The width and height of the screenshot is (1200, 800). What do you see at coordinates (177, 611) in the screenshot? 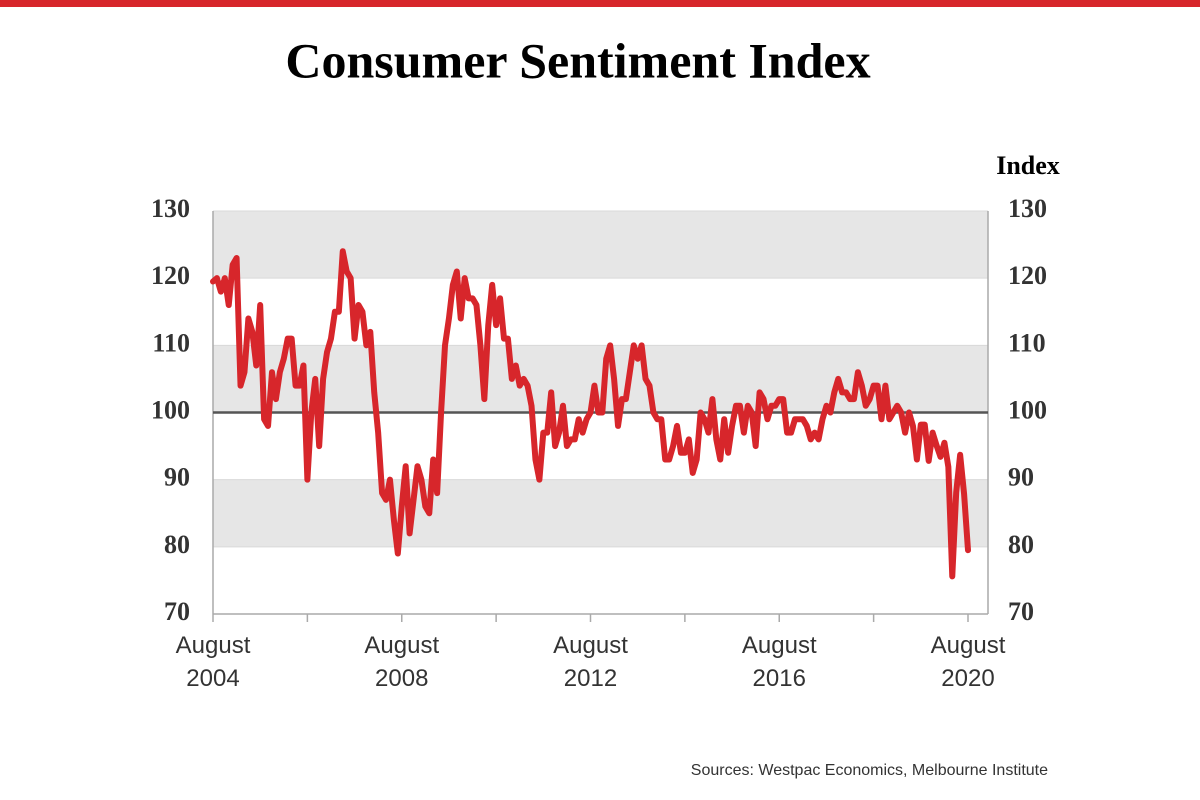
I see `y-tick-label: 70` at bounding box center [177, 611].